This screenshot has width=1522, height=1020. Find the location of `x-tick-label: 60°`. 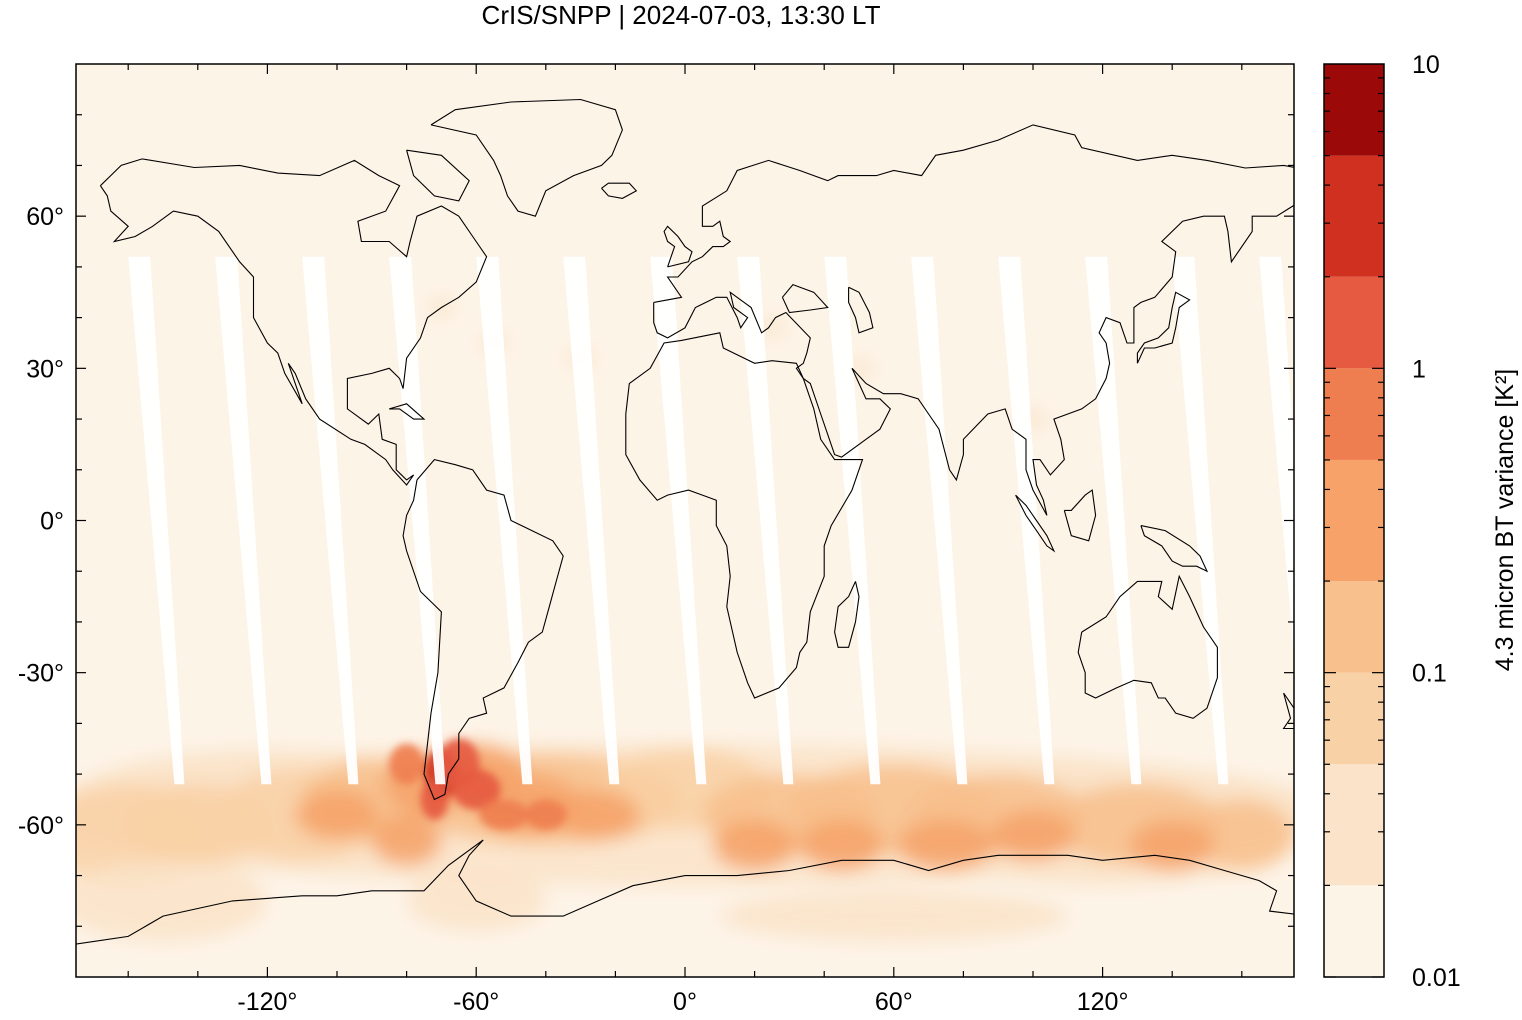

x-tick-label: 60° is located at coordinates (894, 1002).